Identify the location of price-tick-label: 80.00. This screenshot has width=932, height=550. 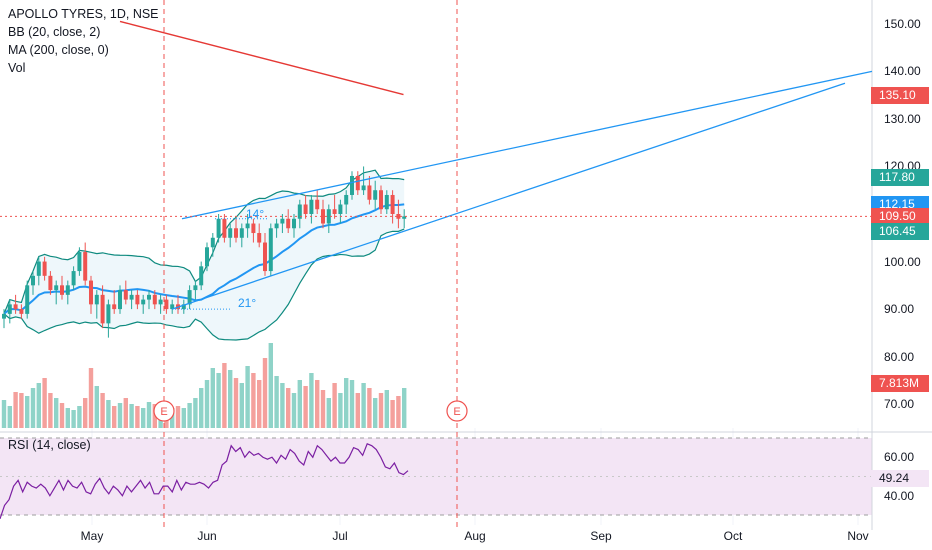
(899, 356).